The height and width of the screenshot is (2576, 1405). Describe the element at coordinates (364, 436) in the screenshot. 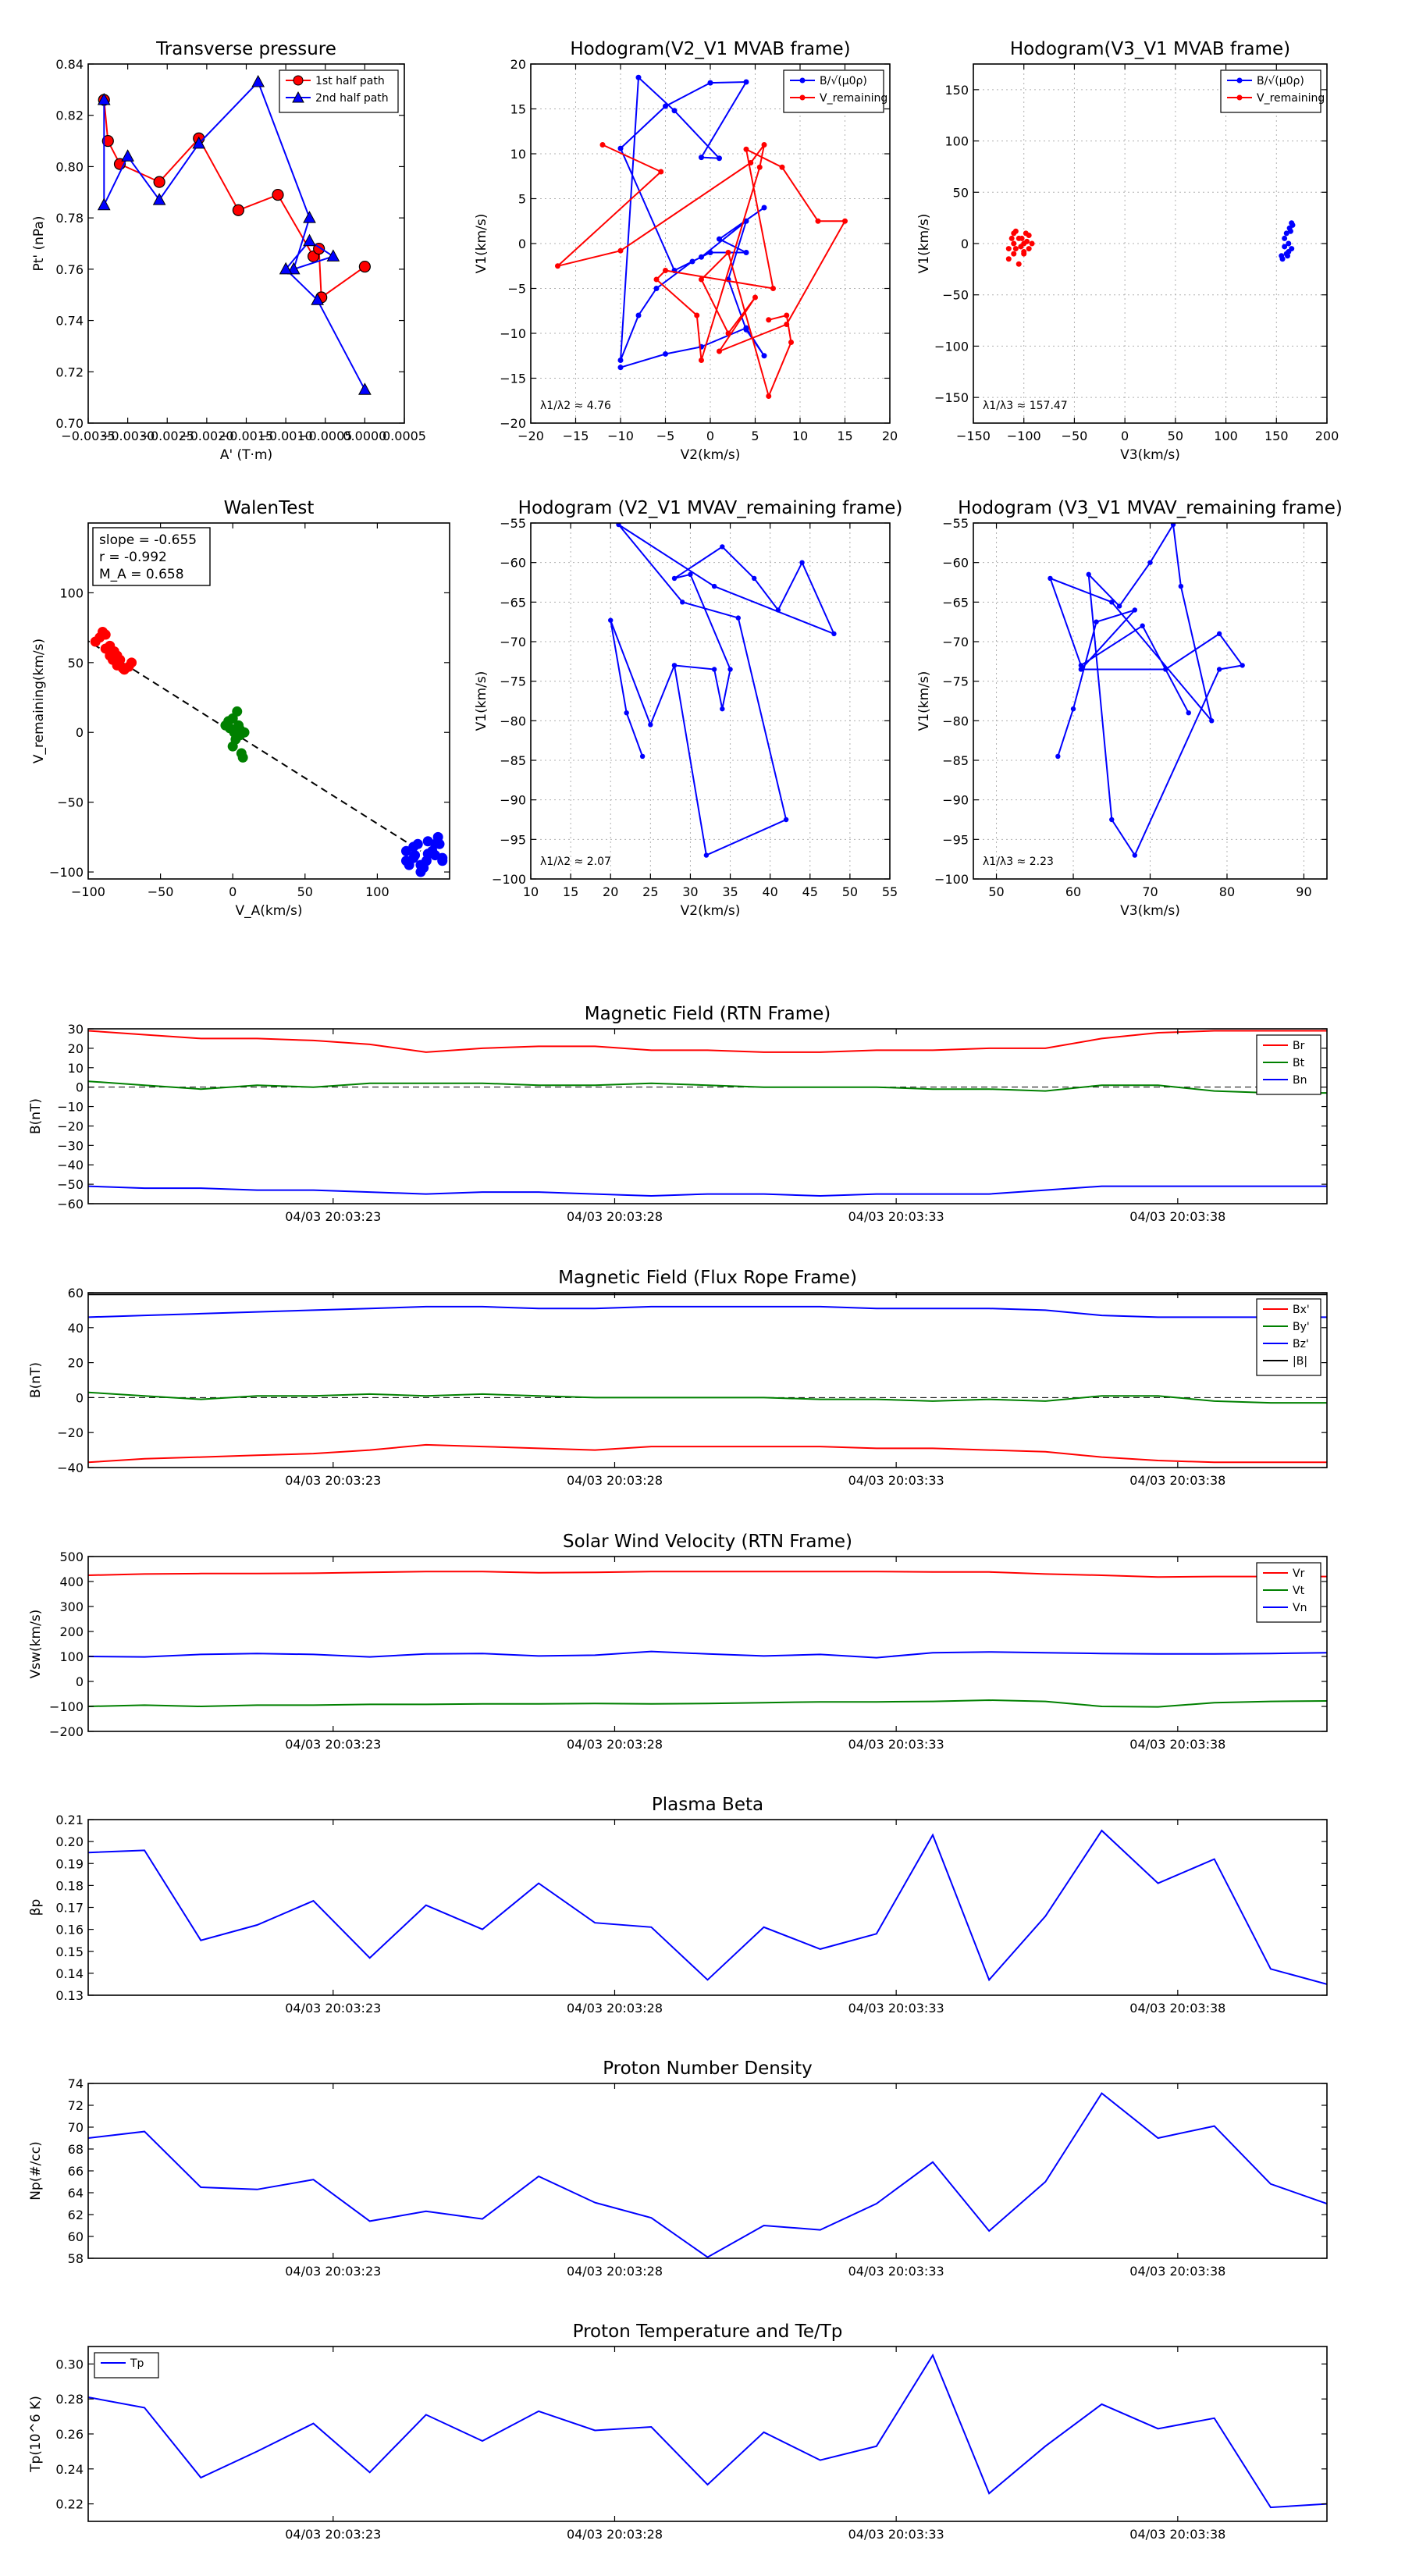

I see `x-tick-label: 0.0000` at that location.